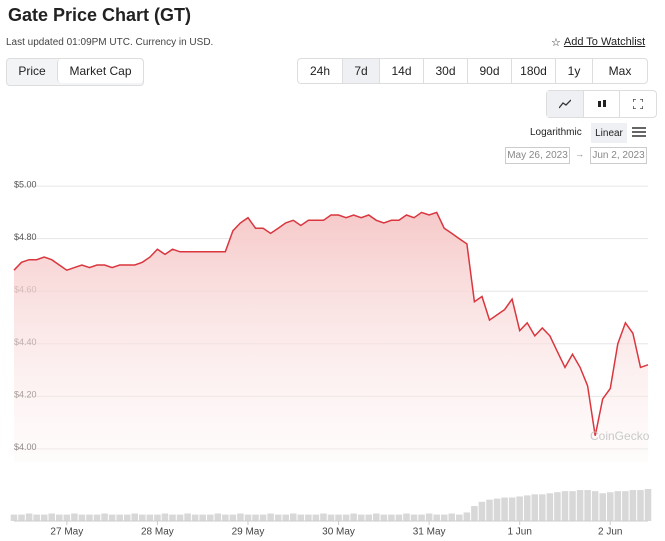 The height and width of the screenshot is (541, 665). I want to click on y-tick-label: $5.00, so click(25, 185).